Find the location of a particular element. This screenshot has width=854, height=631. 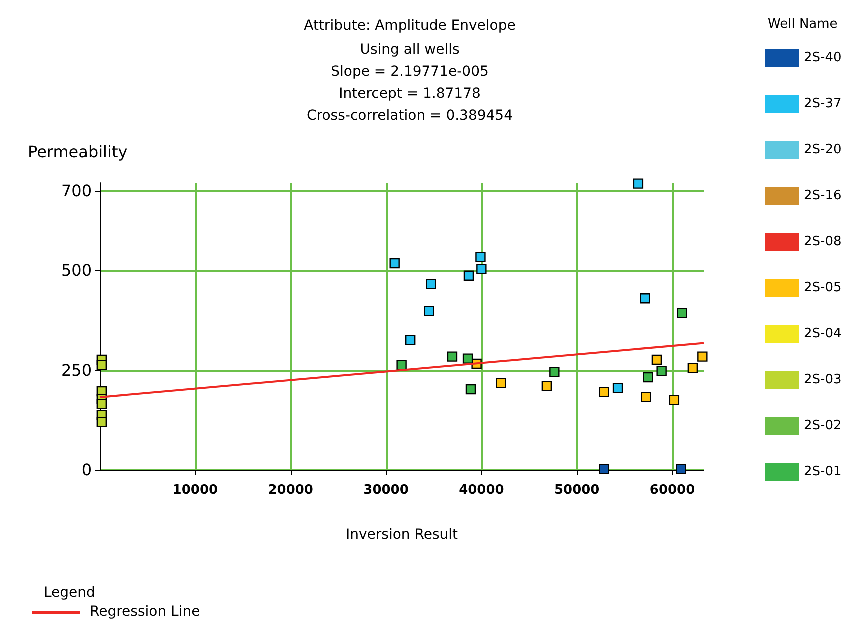

x-tick-label: 50000 is located at coordinates (577, 490).